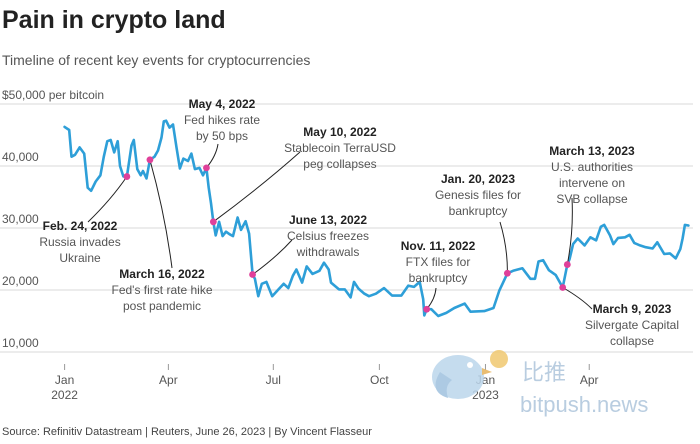  Describe the element at coordinates (427, 309) in the screenshot. I see `event-marker-nov11` at that location.